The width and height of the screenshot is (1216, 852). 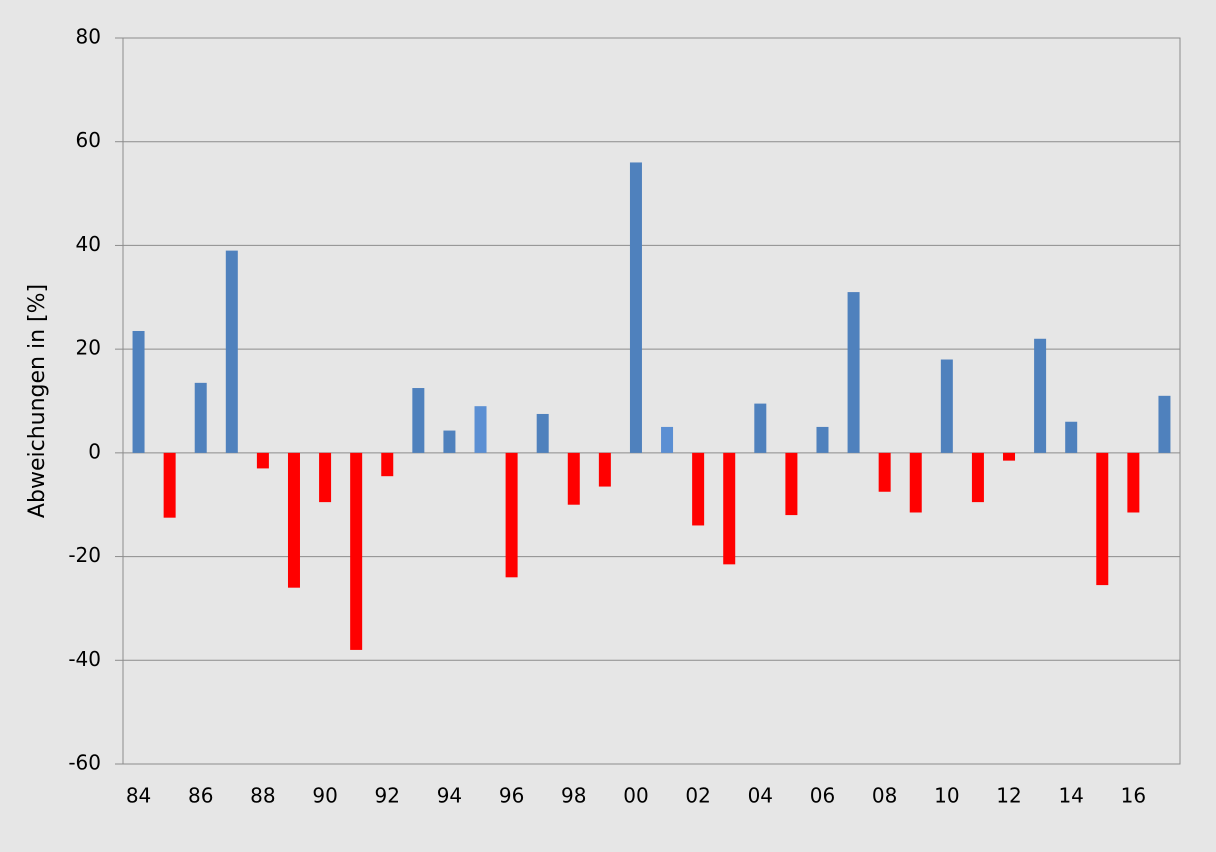 I want to click on x-tick-label: 90, so click(x=324, y=796).